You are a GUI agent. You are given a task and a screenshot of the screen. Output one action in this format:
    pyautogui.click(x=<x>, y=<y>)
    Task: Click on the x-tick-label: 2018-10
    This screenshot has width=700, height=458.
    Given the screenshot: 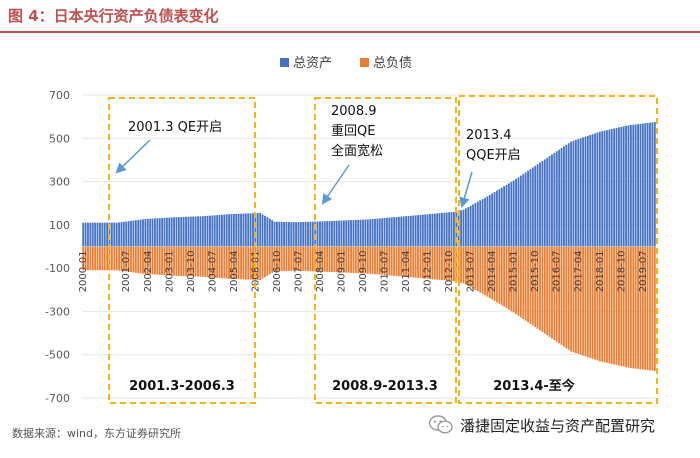 What is the action you would take?
    pyautogui.click(x=621, y=272)
    